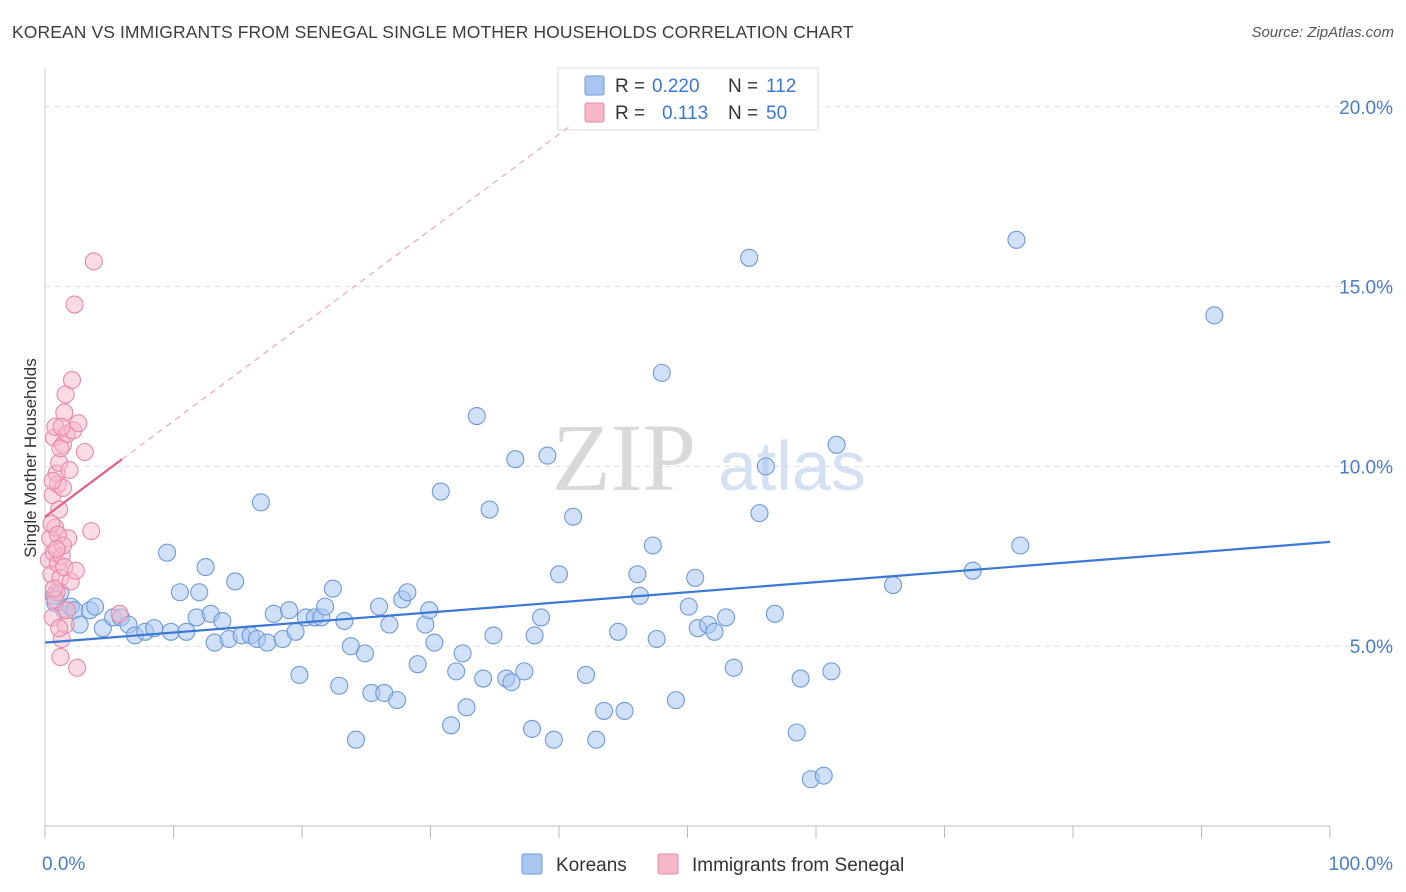 The image size is (1406, 892). What do you see at coordinates (798, 865) in the screenshot?
I see `legend-label-senegal: Immigrants from Senegal` at bounding box center [798, 865].